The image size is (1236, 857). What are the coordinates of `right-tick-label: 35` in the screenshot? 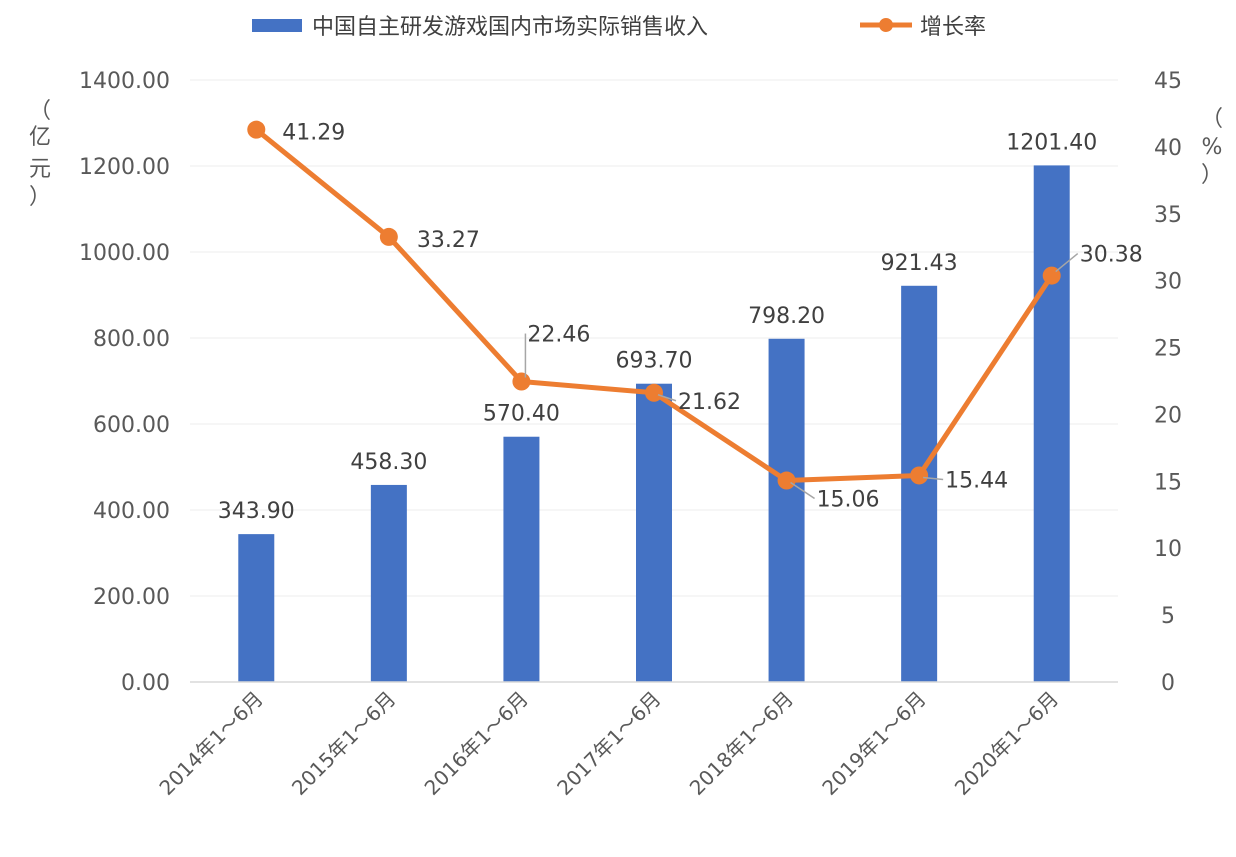 It's located at (1168, 215).